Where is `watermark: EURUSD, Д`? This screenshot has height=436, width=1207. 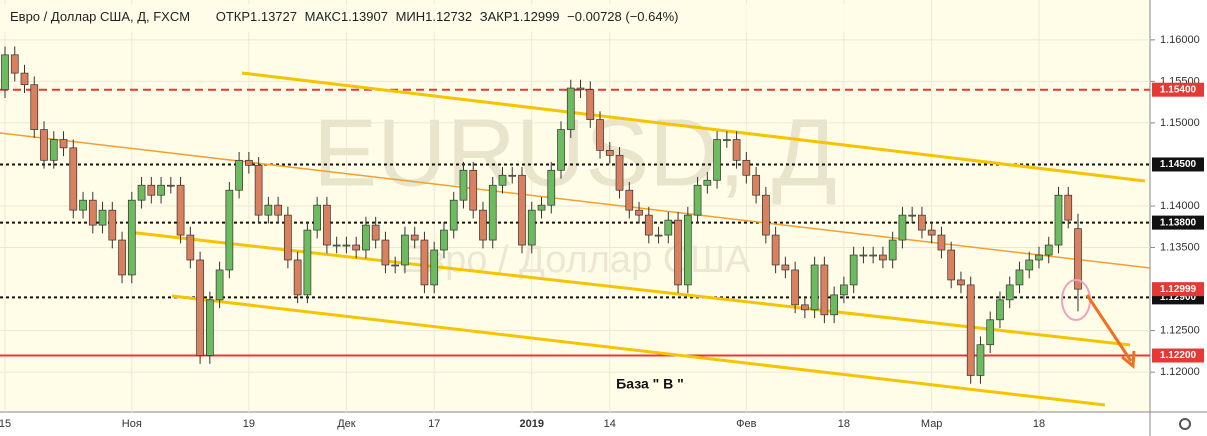
watermark: EURUSD, Д is located at coordinates (575, 152).